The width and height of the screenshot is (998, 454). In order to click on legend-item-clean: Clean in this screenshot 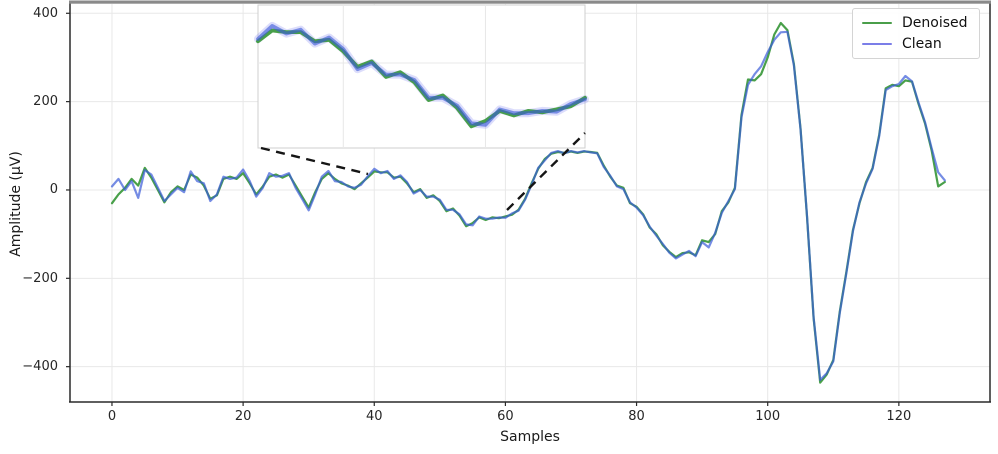, I will do `click(915, 44)`.